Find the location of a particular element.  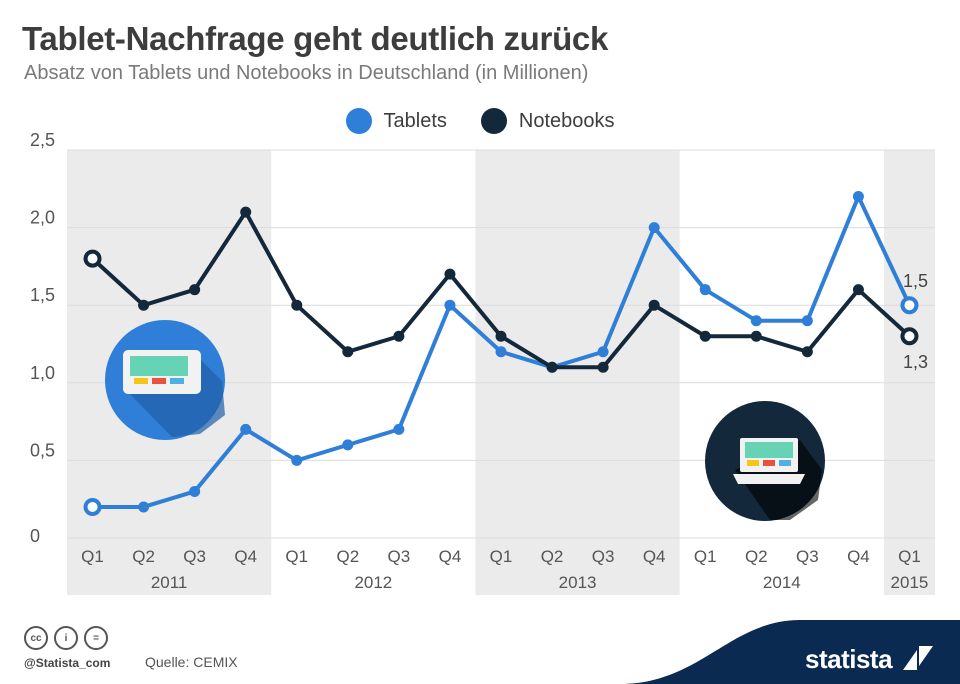

legend-swatch-tablets is located at coordinates (358, 121).